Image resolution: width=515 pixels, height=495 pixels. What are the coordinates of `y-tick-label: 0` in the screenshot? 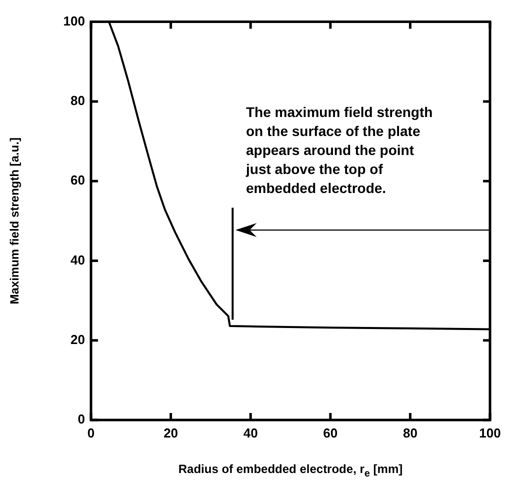 It's located at (81, 419).